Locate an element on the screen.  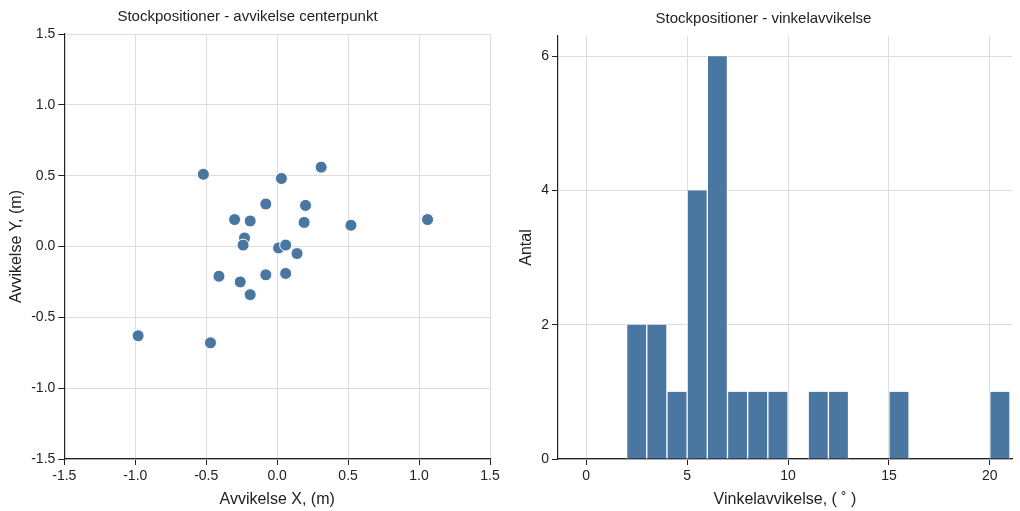
y-tick-label: 0.0 is located at coordinates (45, 245).